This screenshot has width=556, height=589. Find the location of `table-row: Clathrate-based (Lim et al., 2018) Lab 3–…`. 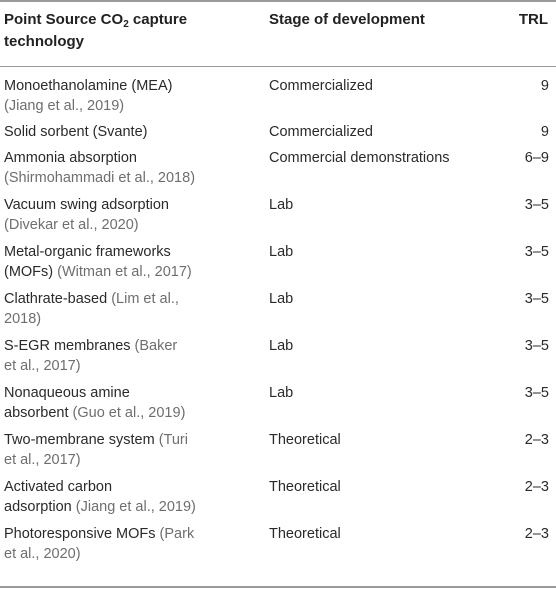

table-row: Clathrate-based (Lim et al., 2018) Lab 3–… is located at coordinates (278, 312).